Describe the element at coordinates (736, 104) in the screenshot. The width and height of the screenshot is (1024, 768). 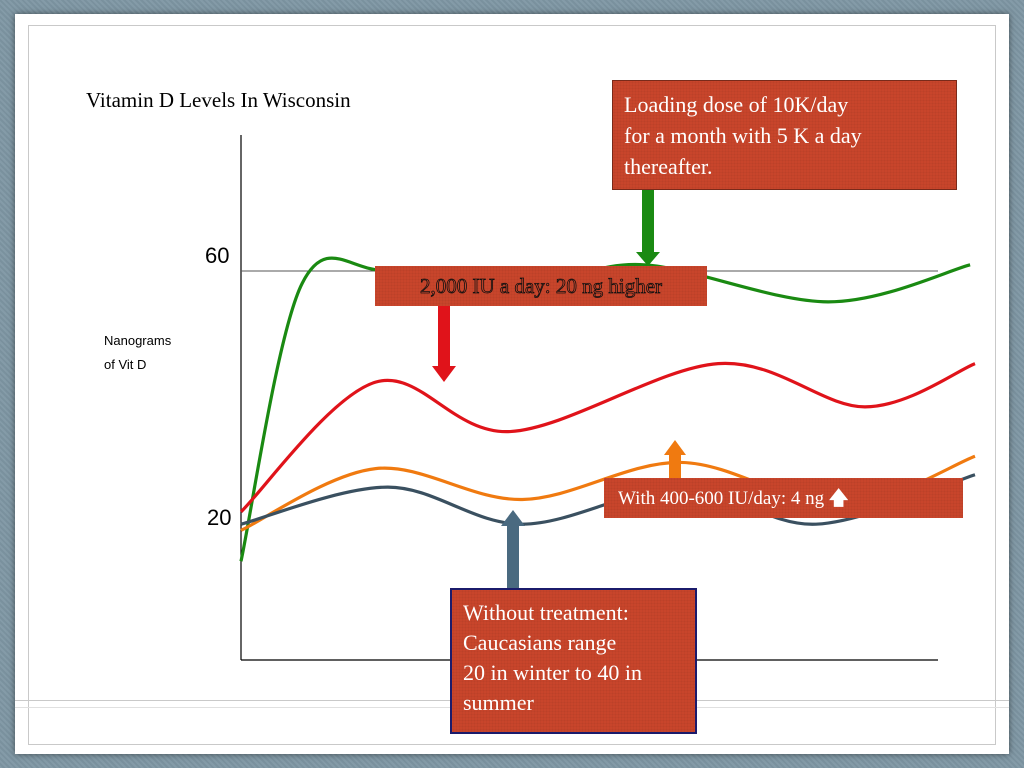
I see `loading-dose-line-1: Loading dose of 10K/day` at that location.